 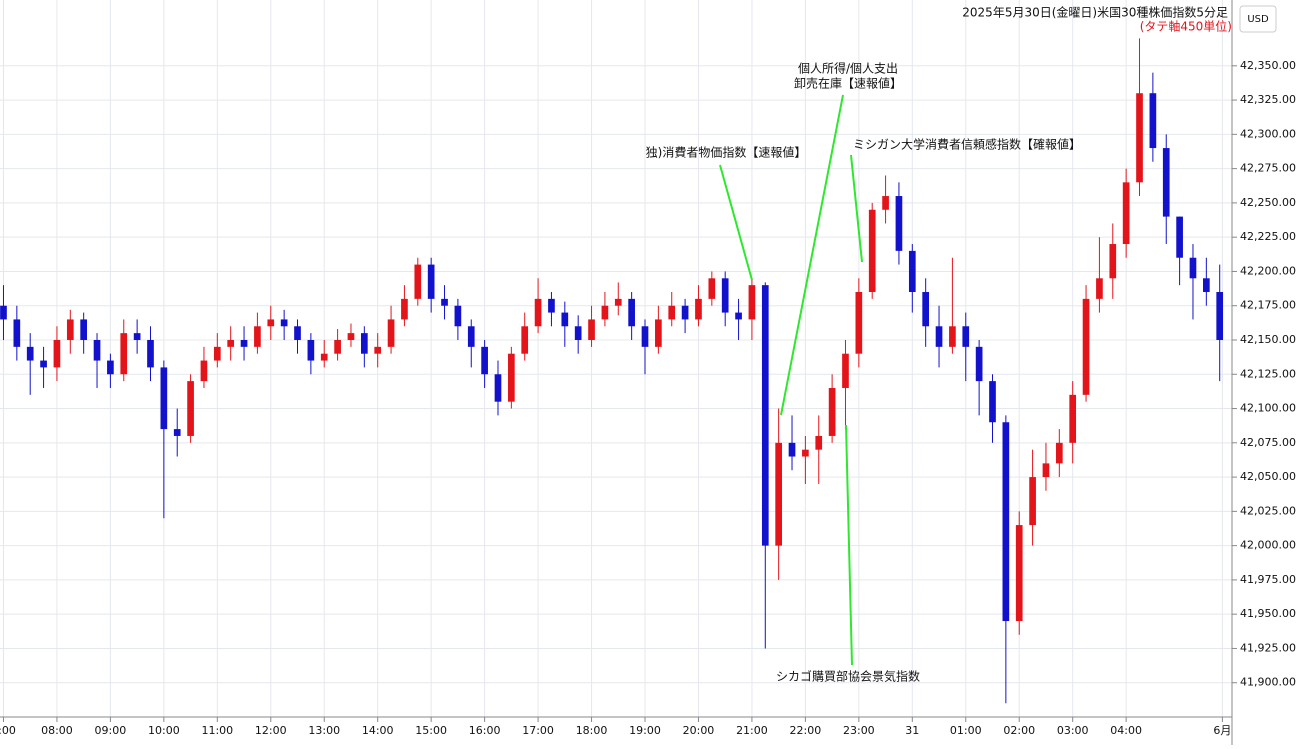 What do you see at coordinates (1268, 647) in the screenshot?
I see `y-tick-label: 41,925.00` at bounding box center [1268, 647].